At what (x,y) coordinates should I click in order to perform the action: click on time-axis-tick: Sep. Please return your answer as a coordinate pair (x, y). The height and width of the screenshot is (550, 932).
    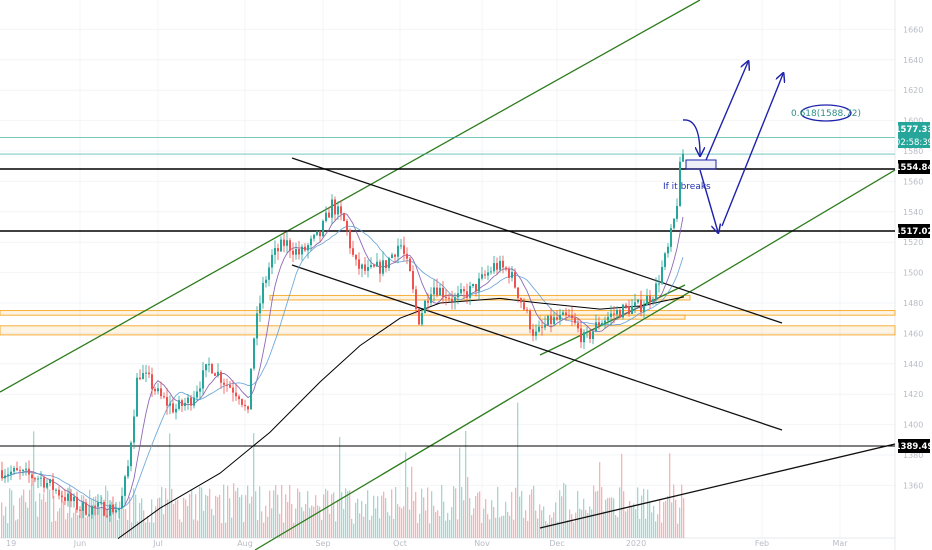
    Looking at the image, I should click on (322, 543).